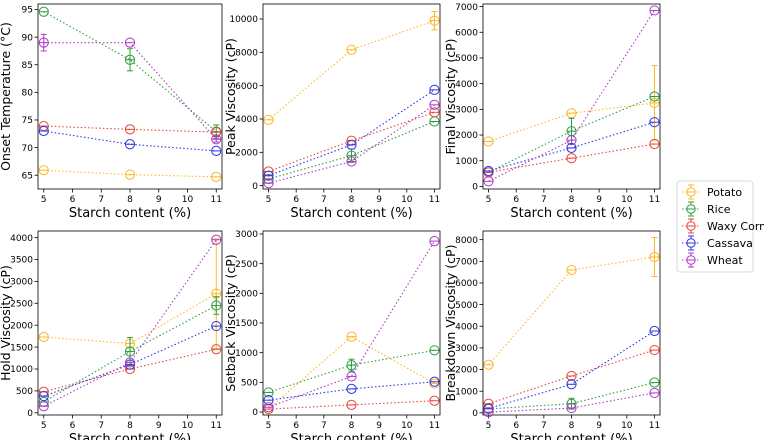 The width and height of the screenshot is (764, 440). I want to click on legend-box, so click(715, 226).